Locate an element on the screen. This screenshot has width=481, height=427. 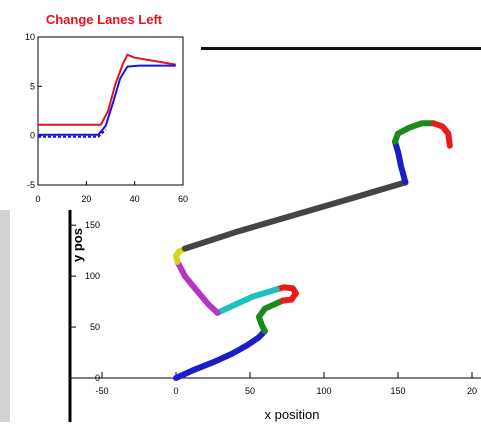
inset-x-tick-label: 0 is located at coordinates (37, 199).